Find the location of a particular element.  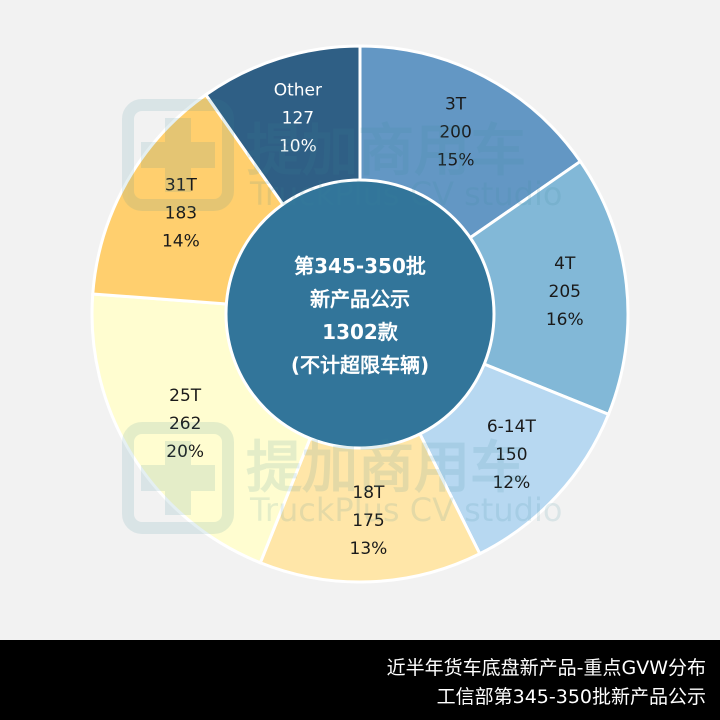

slice-label-4t: 4T 205 16% is located at coordinates (565, 292).